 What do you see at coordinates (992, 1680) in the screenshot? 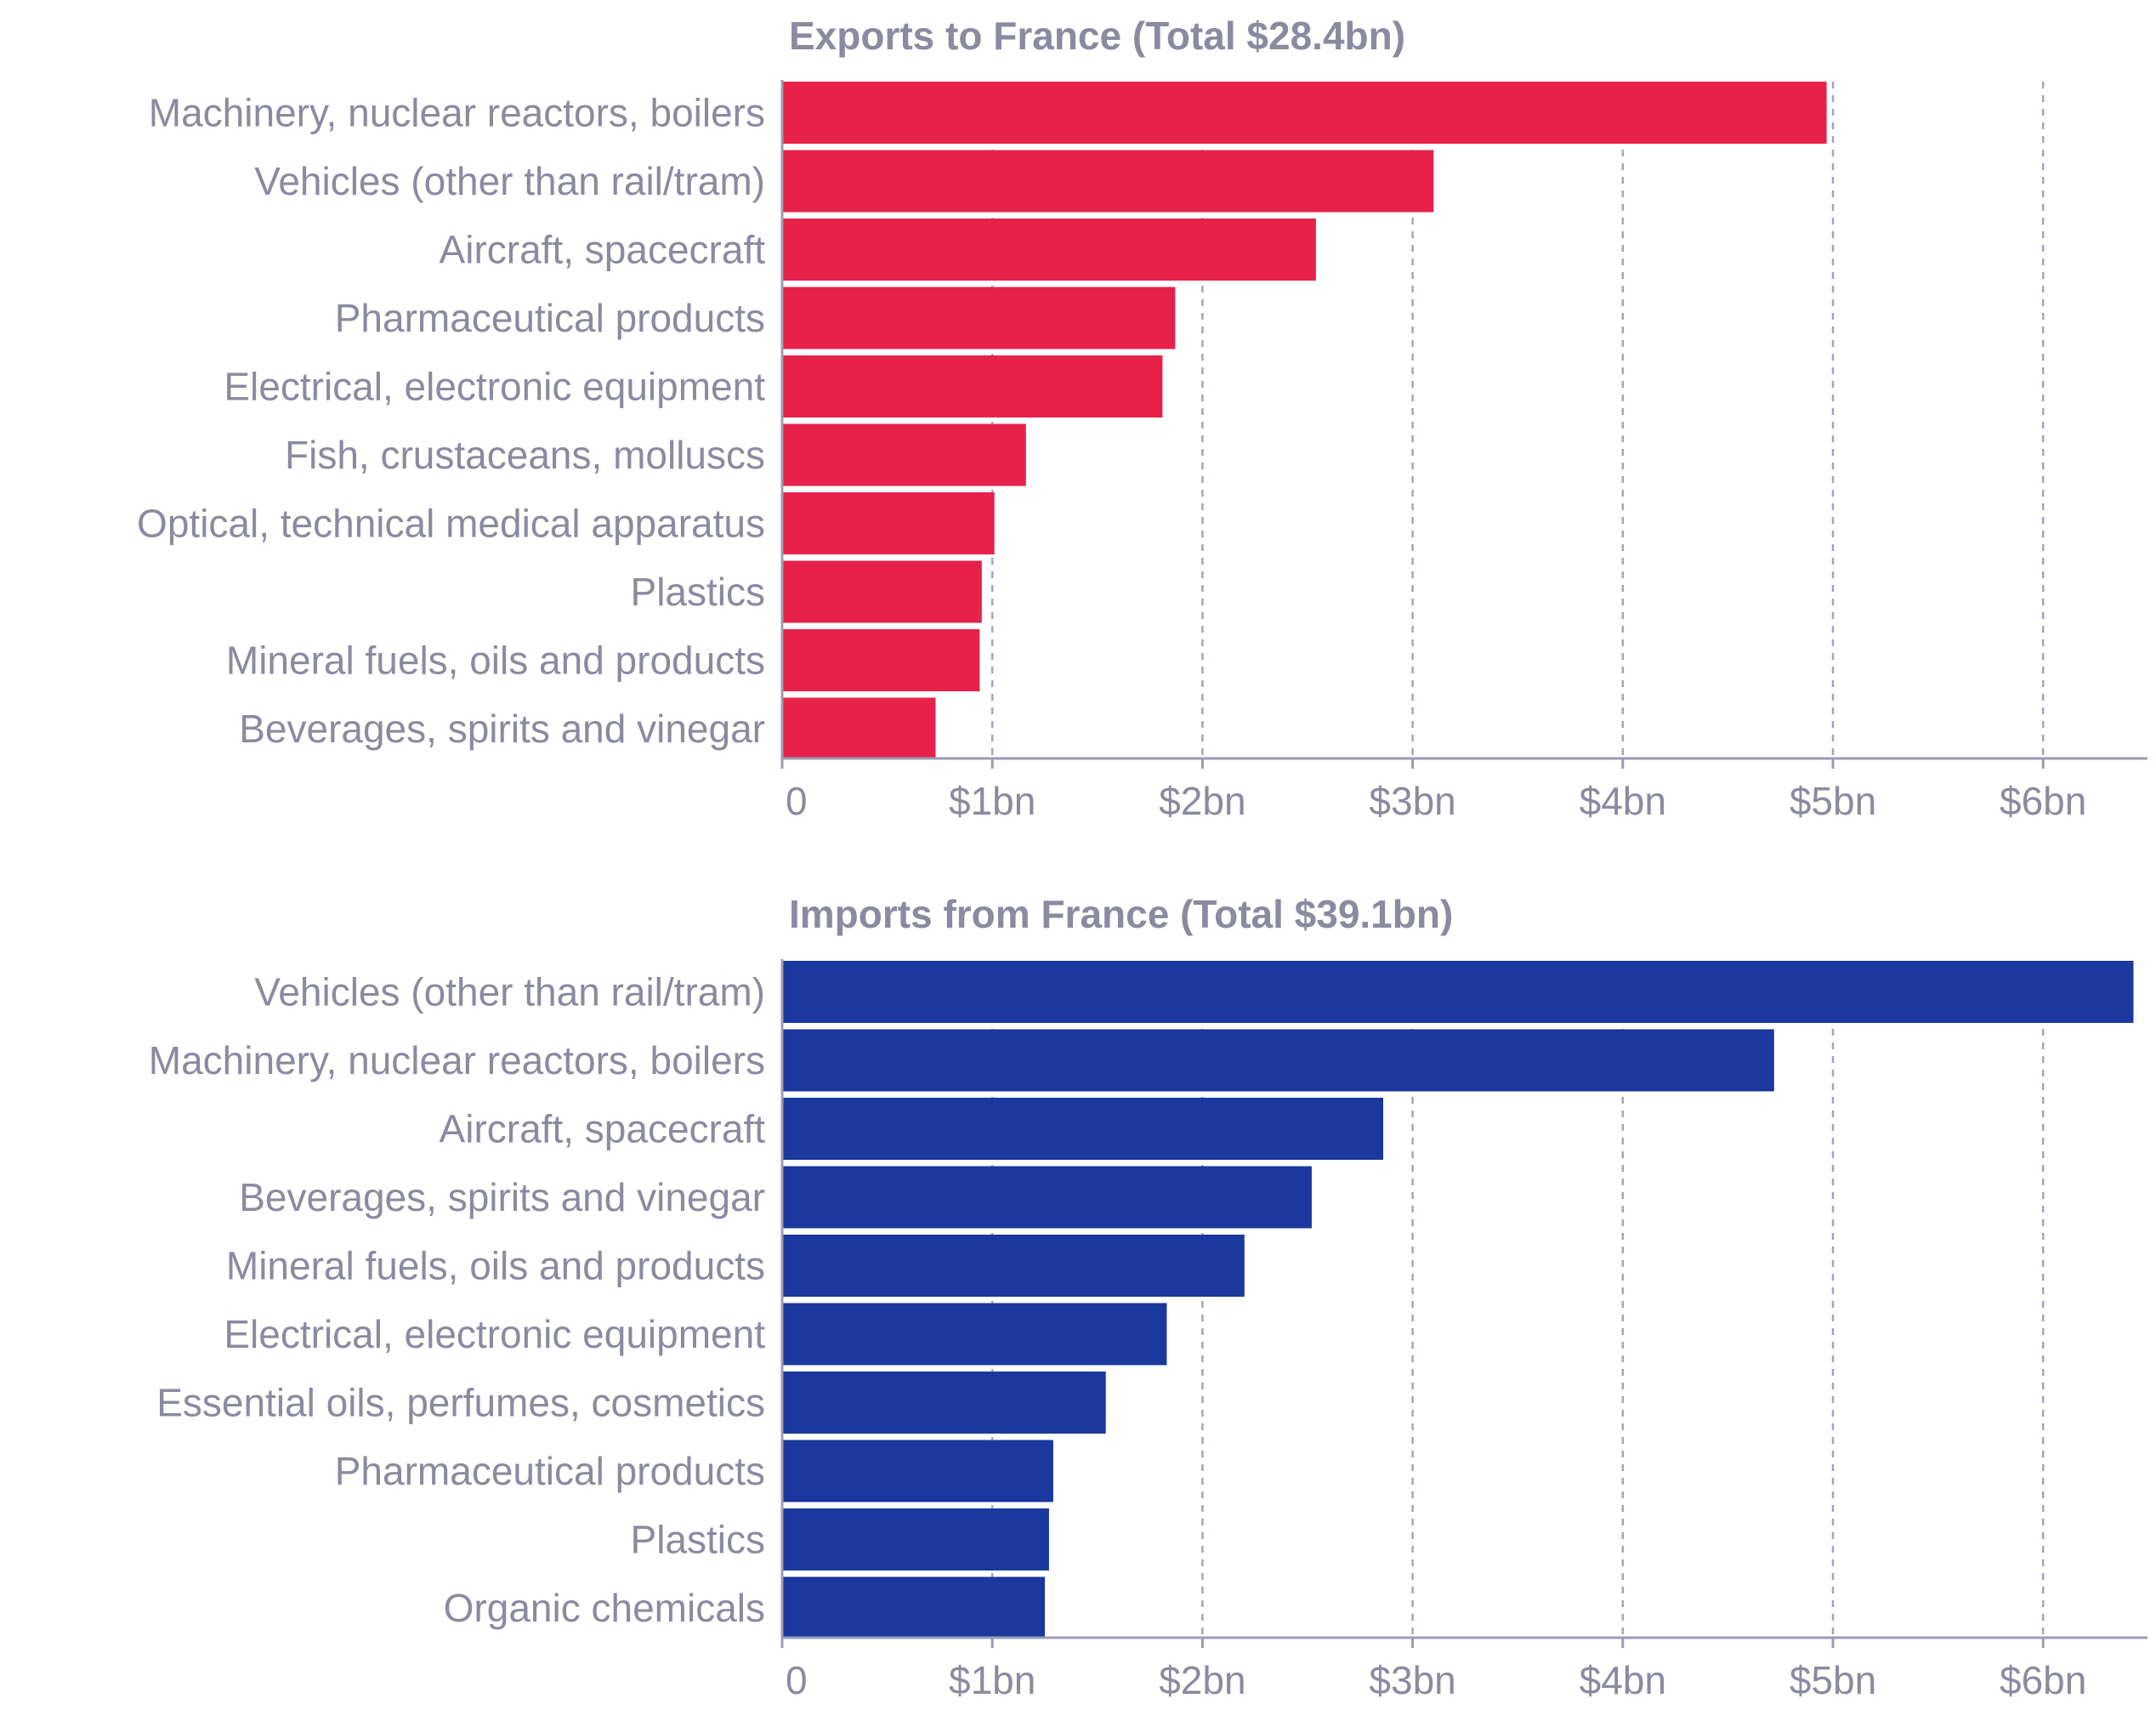
I see `imports-tick-label: $1bn` at bounding box center [992, 1680].